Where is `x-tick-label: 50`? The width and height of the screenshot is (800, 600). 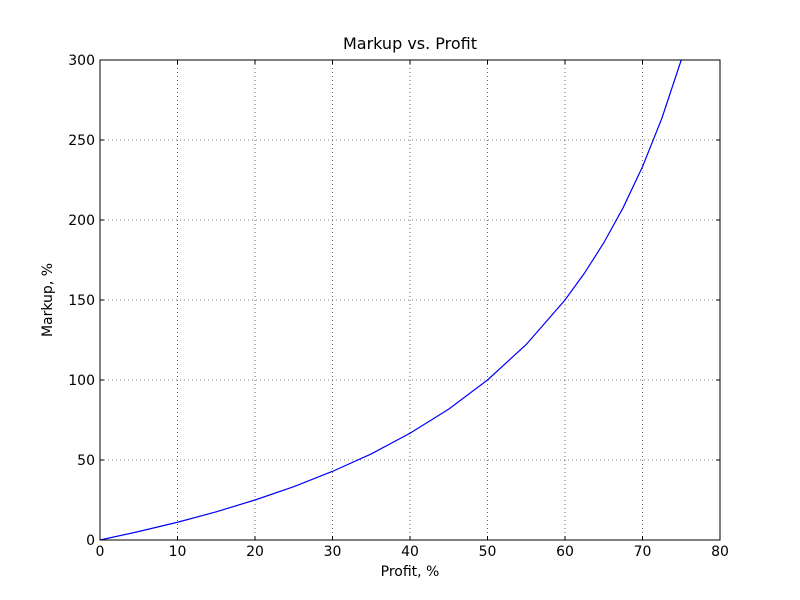 x-tick-label: 50 is located at coordinates (488, 552).